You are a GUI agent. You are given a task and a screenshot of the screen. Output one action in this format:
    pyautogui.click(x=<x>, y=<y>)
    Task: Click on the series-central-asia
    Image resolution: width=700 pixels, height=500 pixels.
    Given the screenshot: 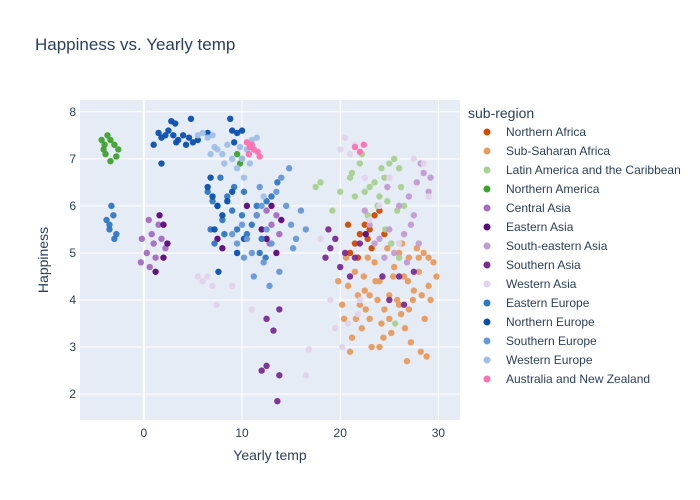 What is the action you would take?
    pyautogui.click(x=210, y=239)
    